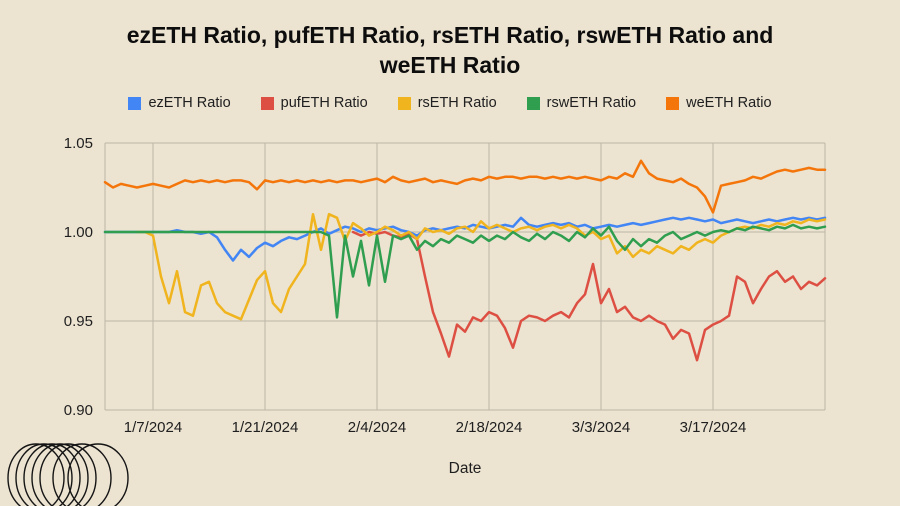 The width and height of the screenshot is (900, 506). I want to click on x-tick-label: 1/21/2024, so click(265, 427).